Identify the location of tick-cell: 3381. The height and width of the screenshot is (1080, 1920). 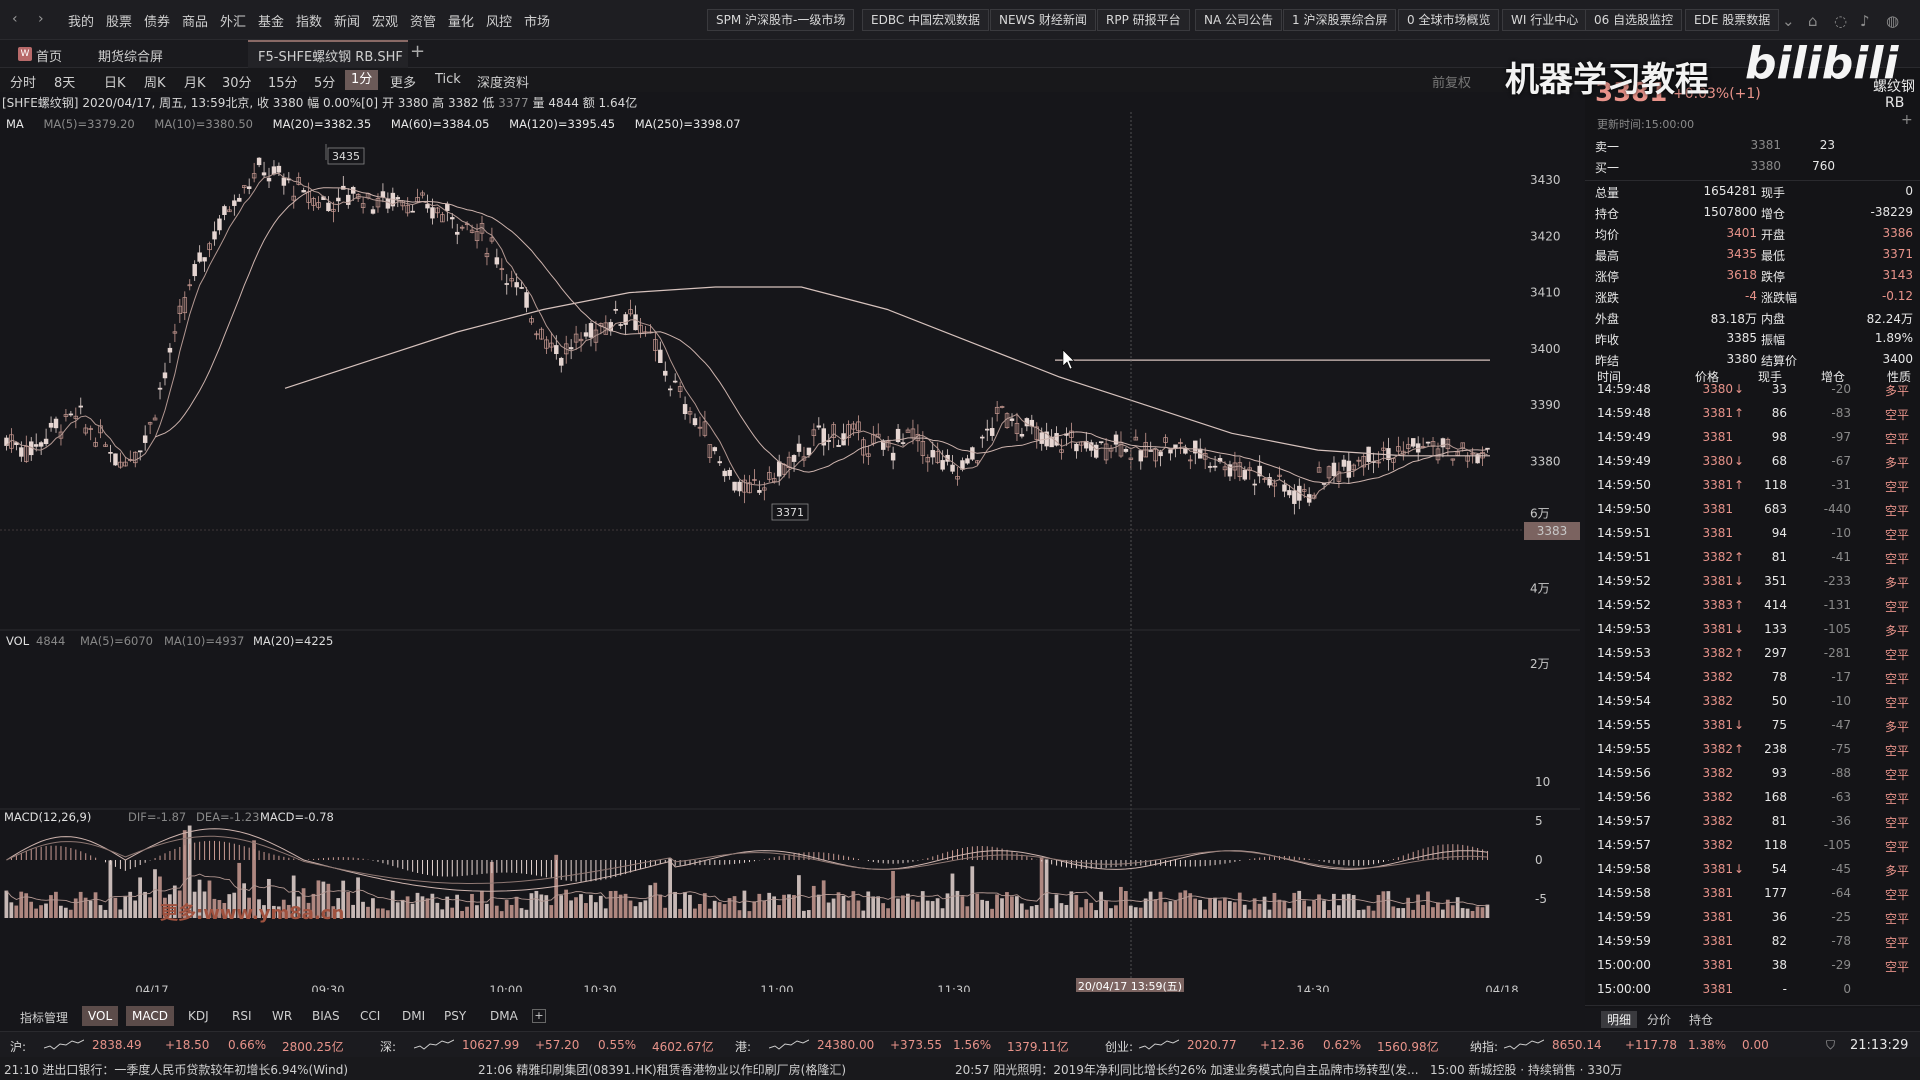
(1717, 437).